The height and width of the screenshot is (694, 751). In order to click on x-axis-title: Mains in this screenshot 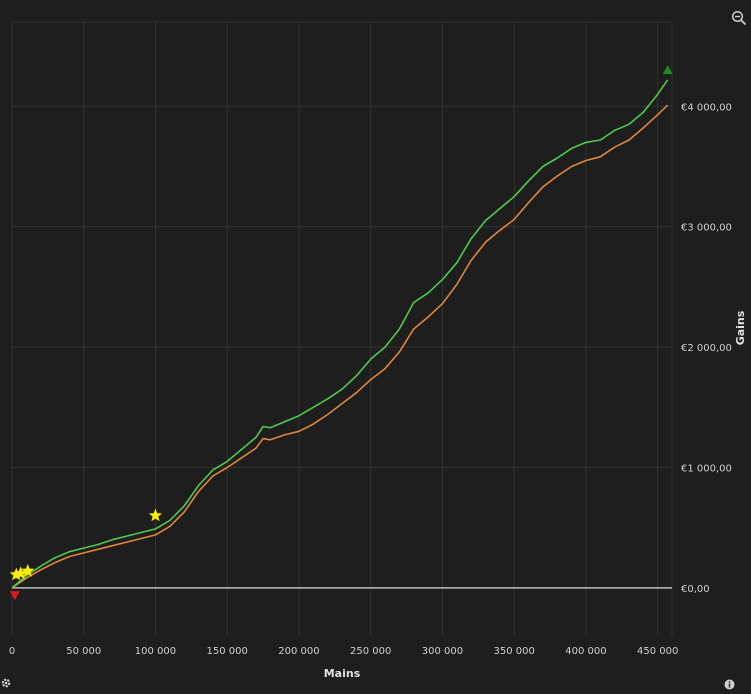, I will do `click(342, 673)`.